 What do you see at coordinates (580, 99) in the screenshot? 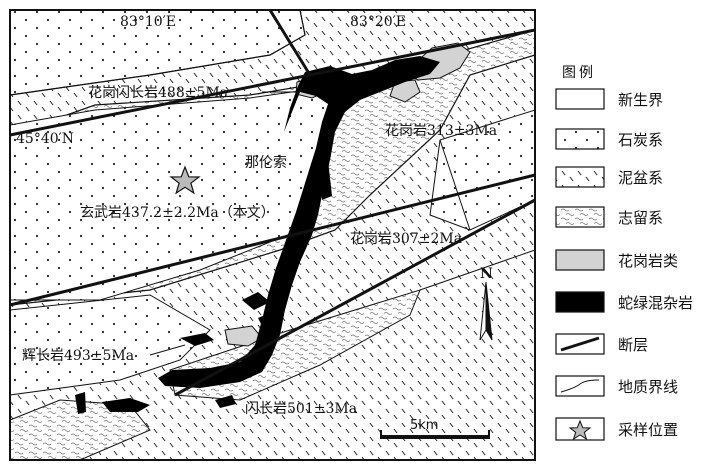
I see `legend-swatch-cenozoic` at bounding box center [580, 99].